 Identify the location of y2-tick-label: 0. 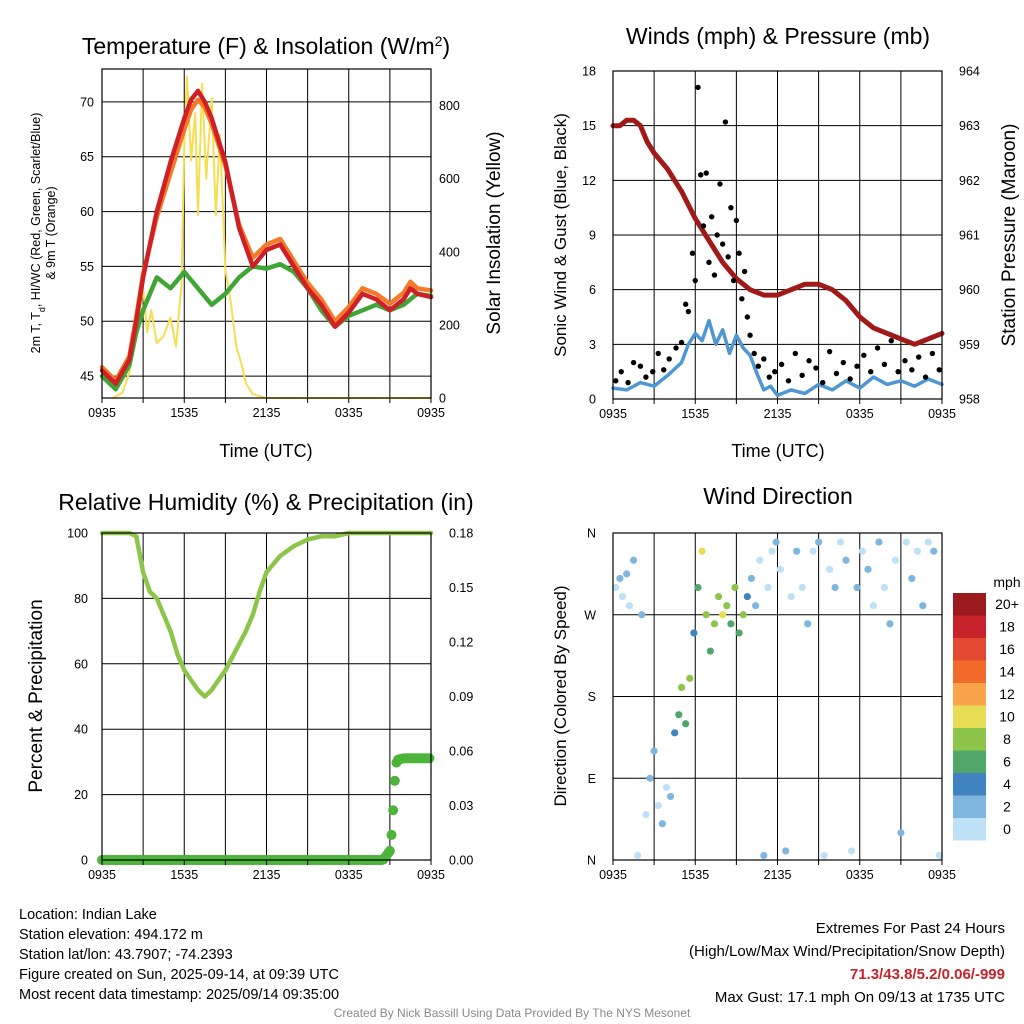
(442, 399).